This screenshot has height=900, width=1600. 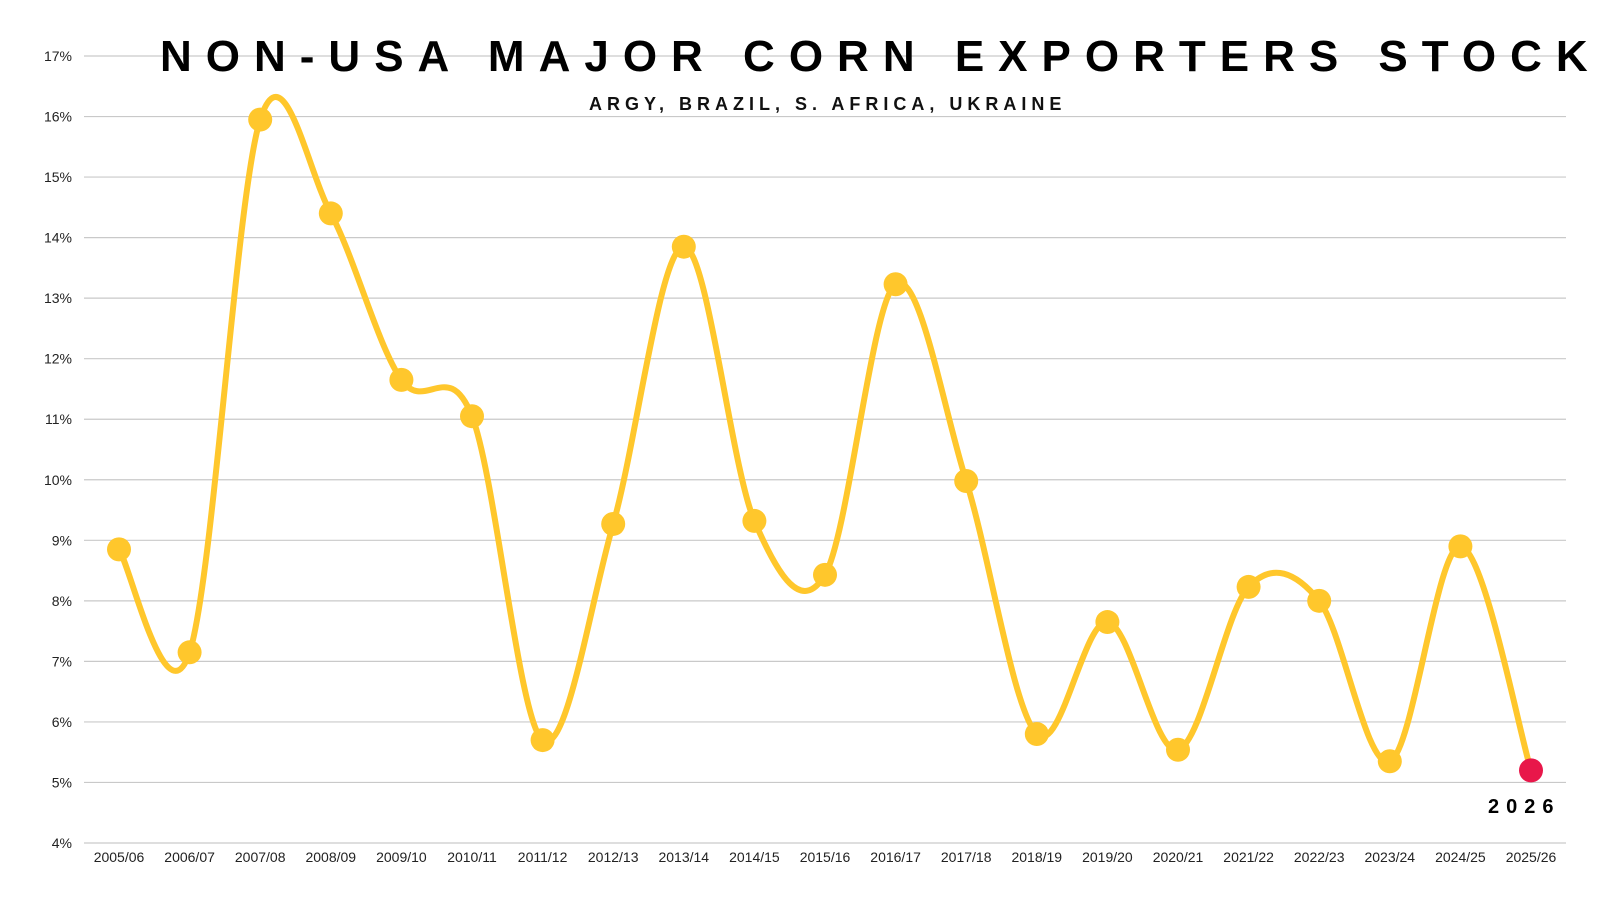 I want to click on x-tick-label: 2006/07, so click(x=189, y=857).